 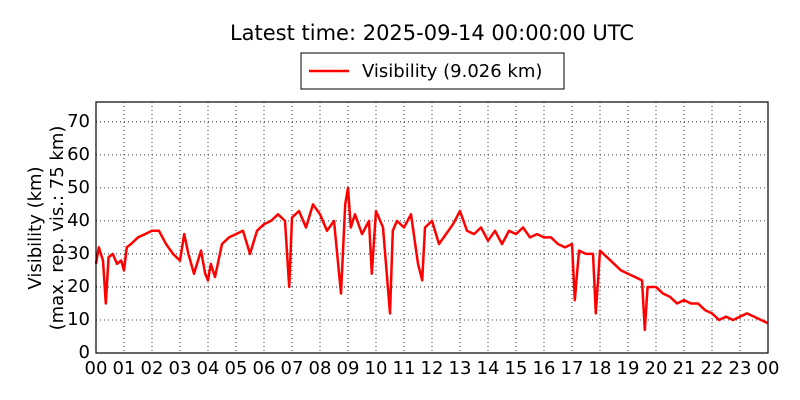 I want to click on x-tick-label: 08, so click(x=320, y=368).